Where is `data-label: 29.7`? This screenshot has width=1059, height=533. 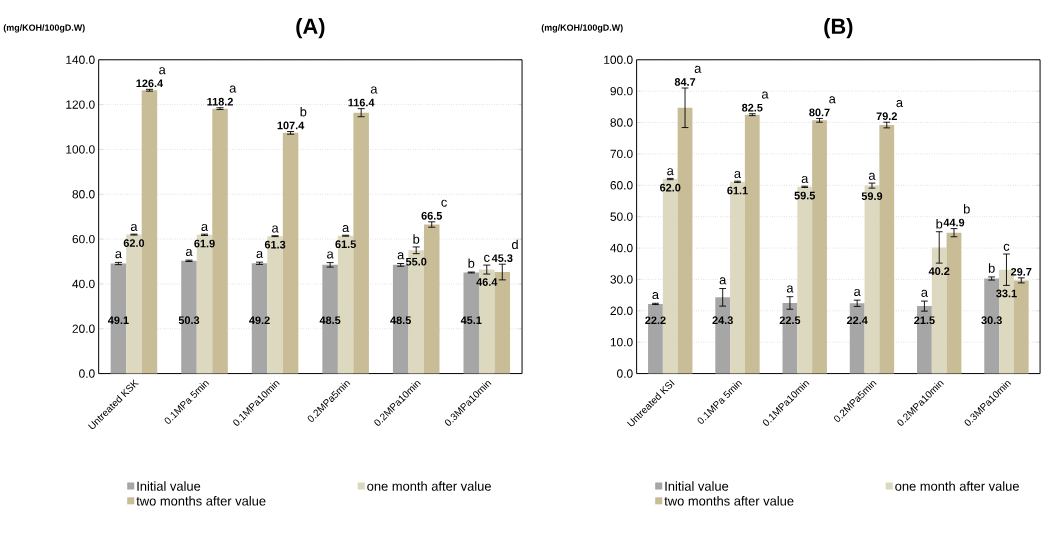 data-label: 29.7 is located at coordinates (1021, 271).